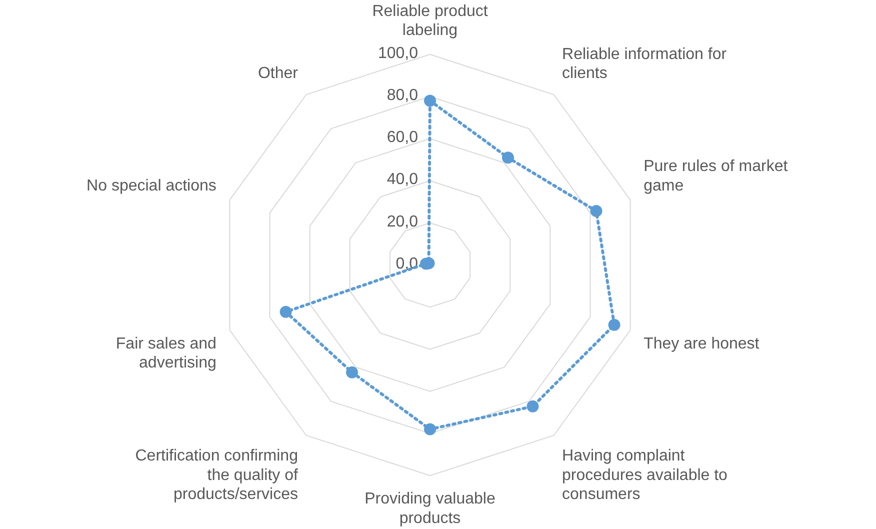 This screenshot has width=876, height=529. Describe the element at coordinates (151, 185) in the screenshot. I see `spoke-label: No special actions` at that location.